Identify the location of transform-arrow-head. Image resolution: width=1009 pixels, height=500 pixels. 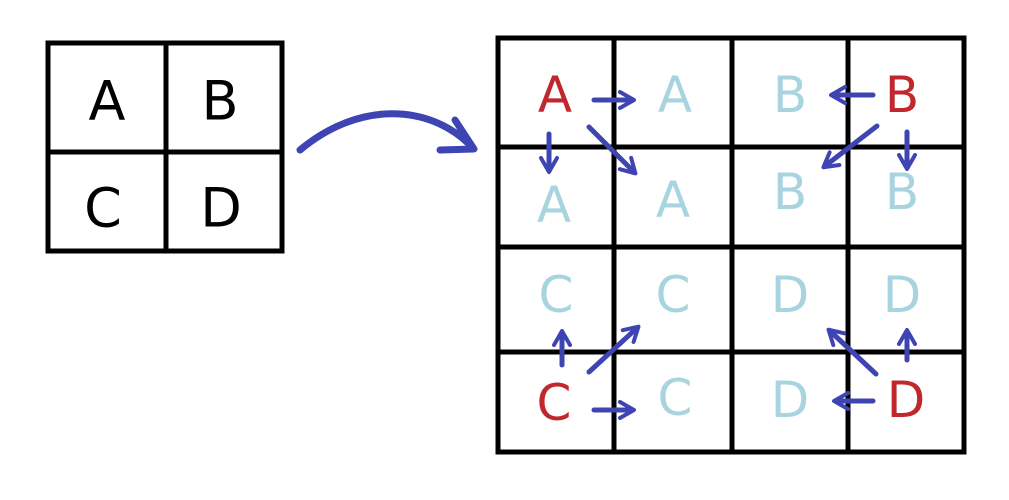
(457, 135).